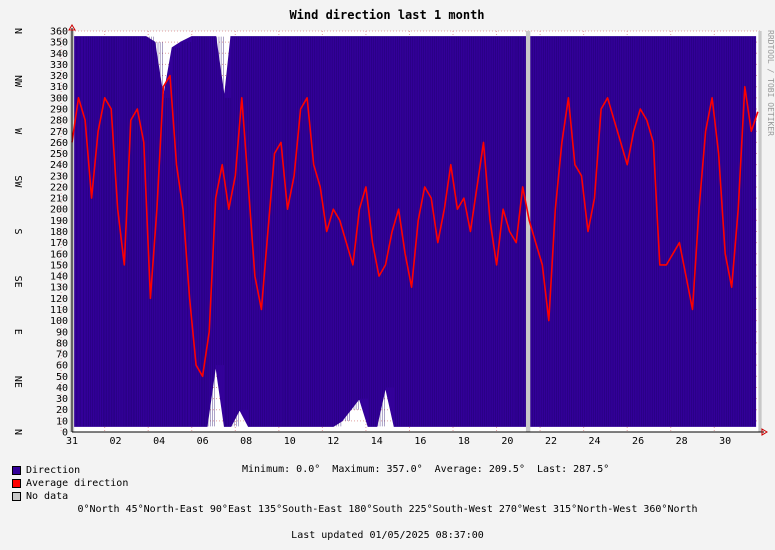  Describe the element at coordinates (59, 321) in the screenshot. I see `y-tick-label-100: 100` at that location.